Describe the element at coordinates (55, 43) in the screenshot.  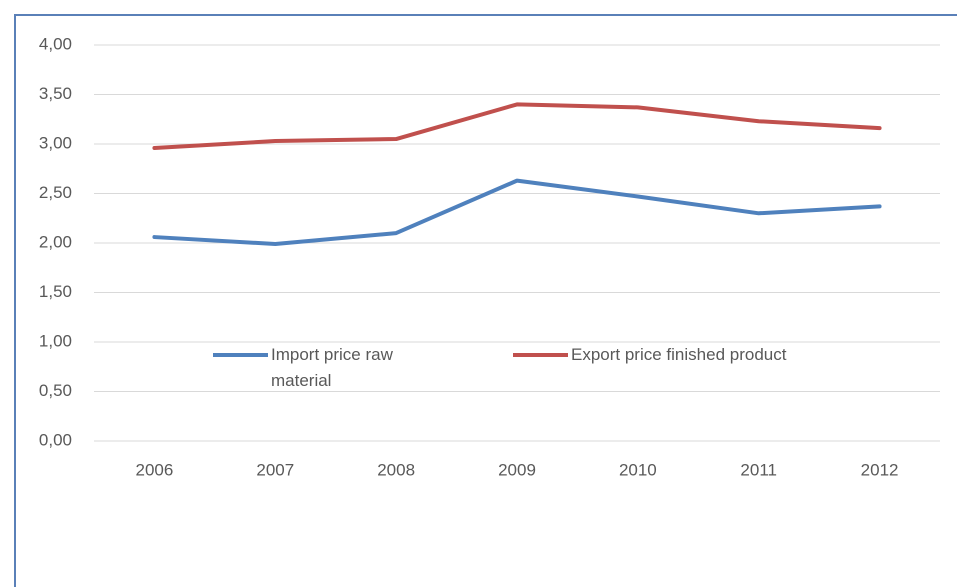
I see `y-tick-label: 4,00` at that location.